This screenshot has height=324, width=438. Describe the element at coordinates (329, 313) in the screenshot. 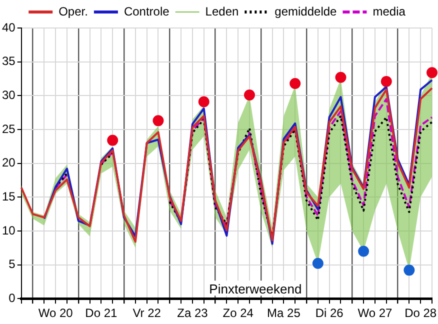

I see `x-tick-label: Di 26` at that location.